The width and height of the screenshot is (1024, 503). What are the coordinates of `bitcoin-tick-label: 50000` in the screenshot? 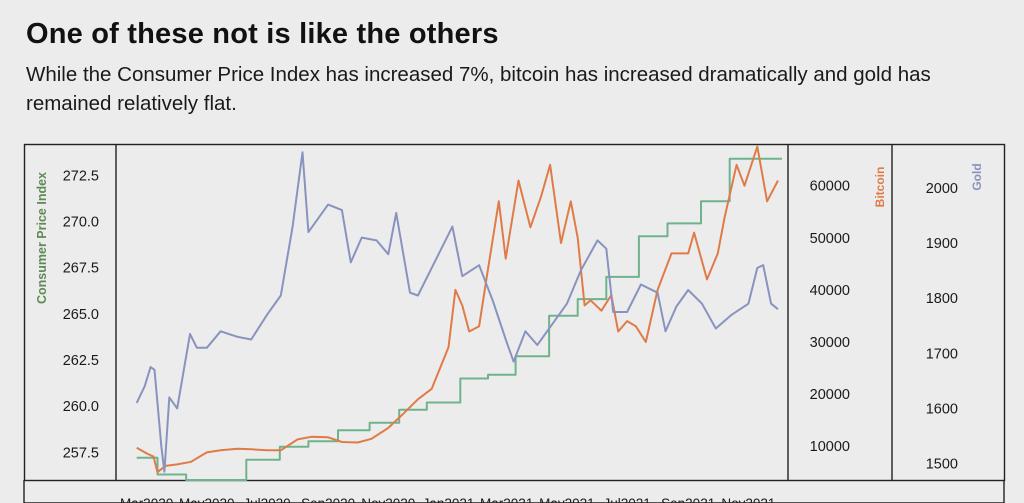 It's located at (830, 239).